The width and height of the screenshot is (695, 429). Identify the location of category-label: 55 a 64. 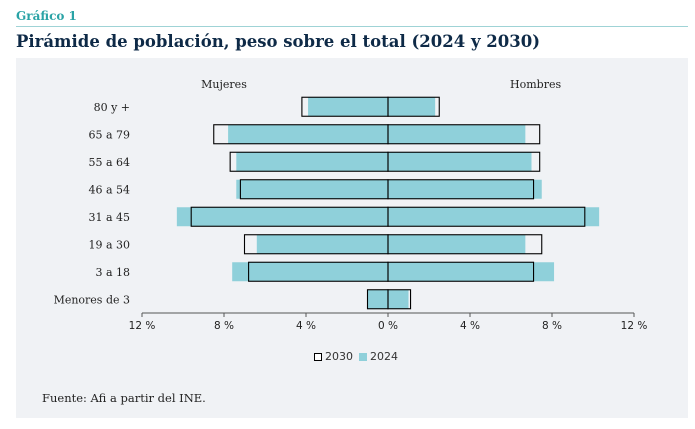
(109, 162).